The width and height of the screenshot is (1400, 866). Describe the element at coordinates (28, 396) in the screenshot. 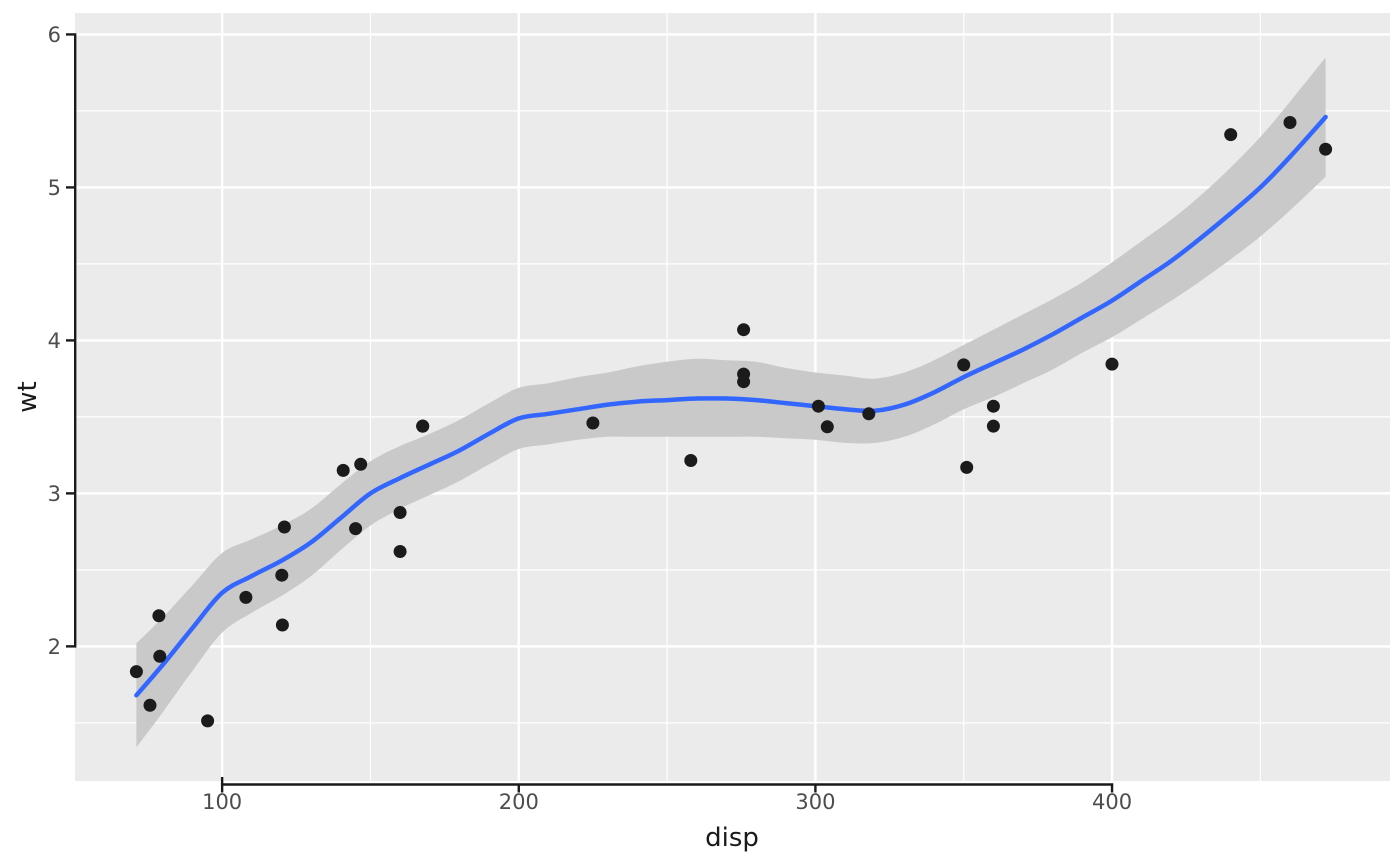

I see `y-axis-title: wt` at that location.